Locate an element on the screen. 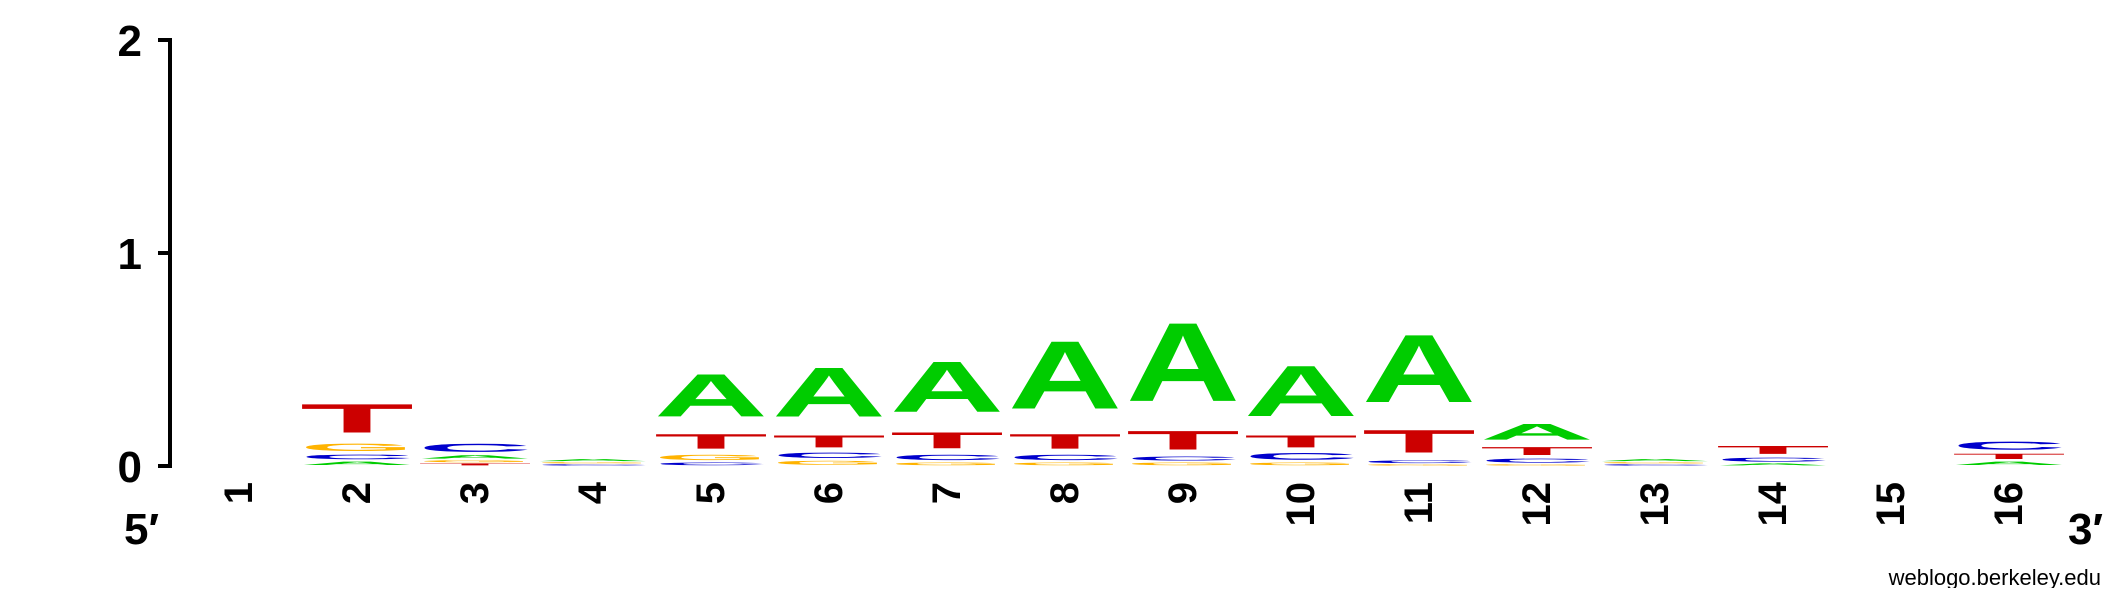 This screenshot has height=593, width=2125. logo-letter-C-pos-5: C is located at coordinates (711, 464).